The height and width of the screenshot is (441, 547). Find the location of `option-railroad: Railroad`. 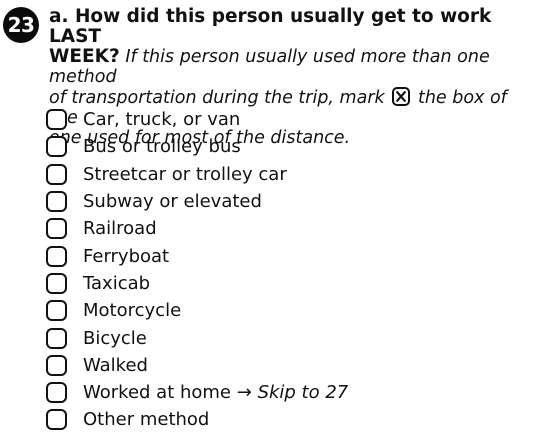

option-railroad: Railroad is located at coordinates (286, 228).